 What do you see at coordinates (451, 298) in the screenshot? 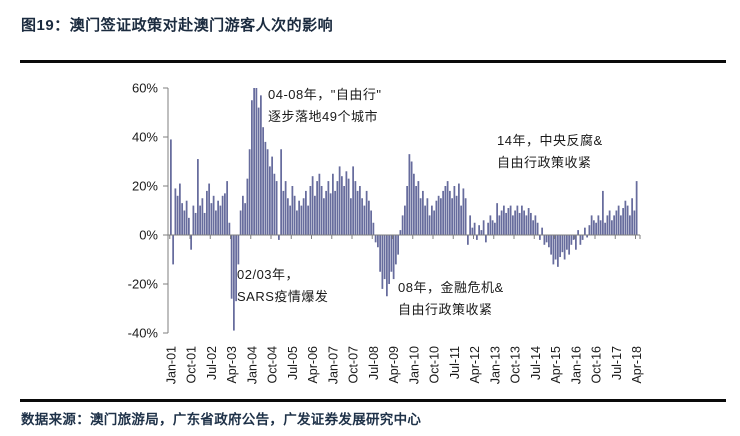
I see `annotation-financial-crisis: 08年，金融危机& 自由行政策收紧` at bounding box center [451, 298].